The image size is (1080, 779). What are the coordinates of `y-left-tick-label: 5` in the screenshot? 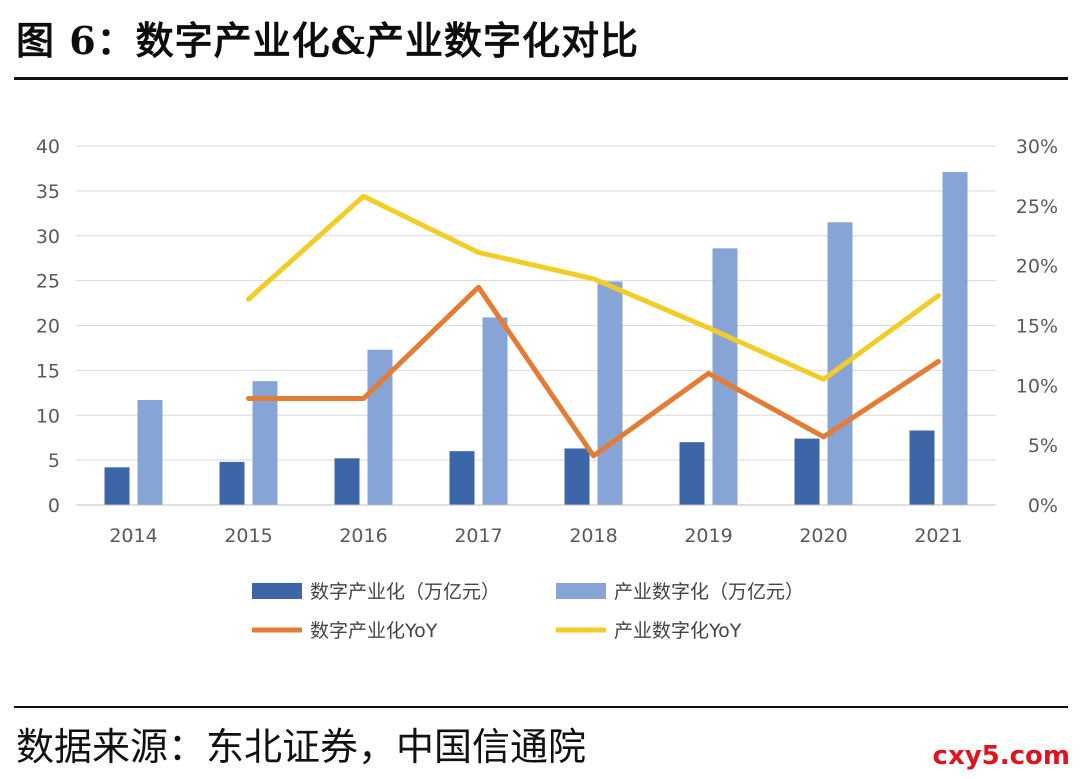 It's located at (54, 461).